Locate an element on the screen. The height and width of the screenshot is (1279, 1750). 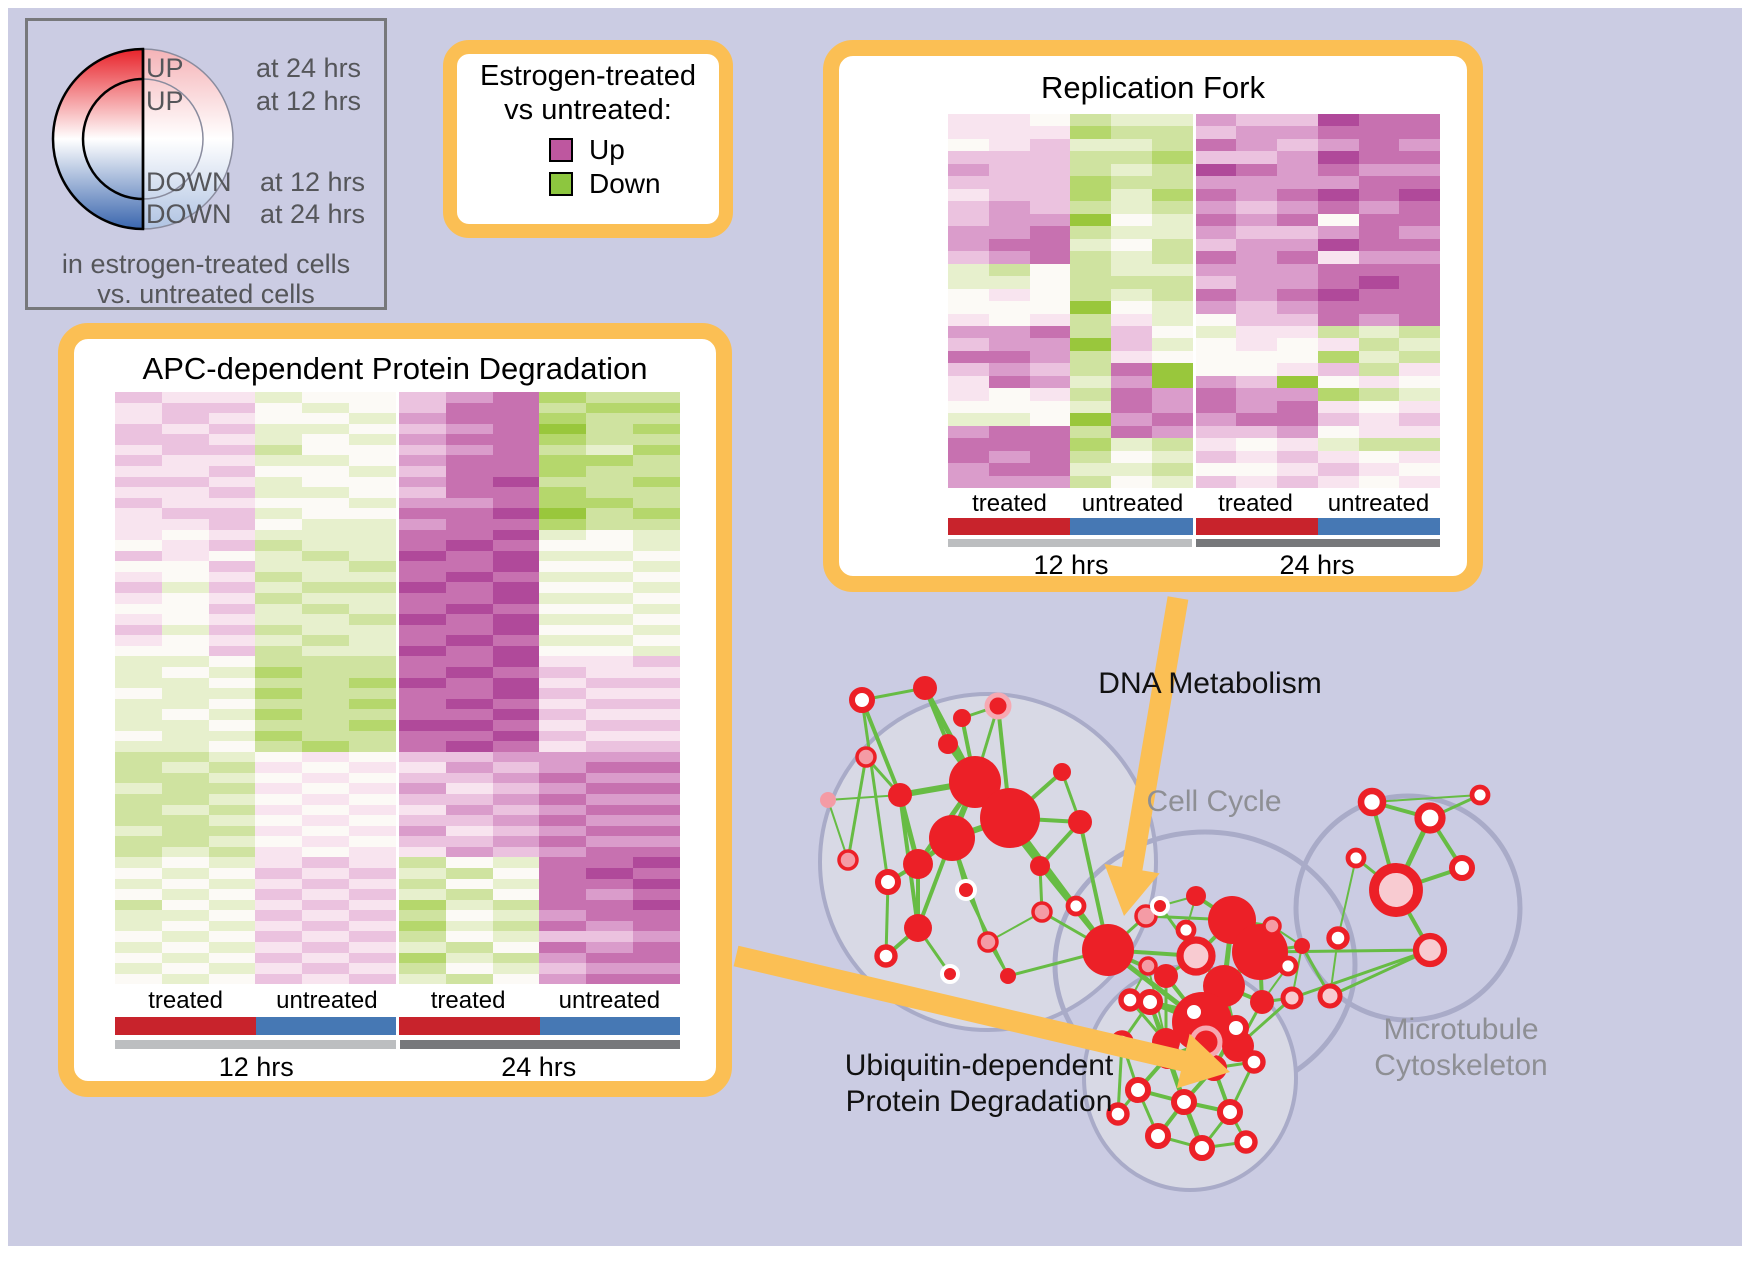
panel-title: APC-dependent Protein Degradation is located at coordinates (395, 368).